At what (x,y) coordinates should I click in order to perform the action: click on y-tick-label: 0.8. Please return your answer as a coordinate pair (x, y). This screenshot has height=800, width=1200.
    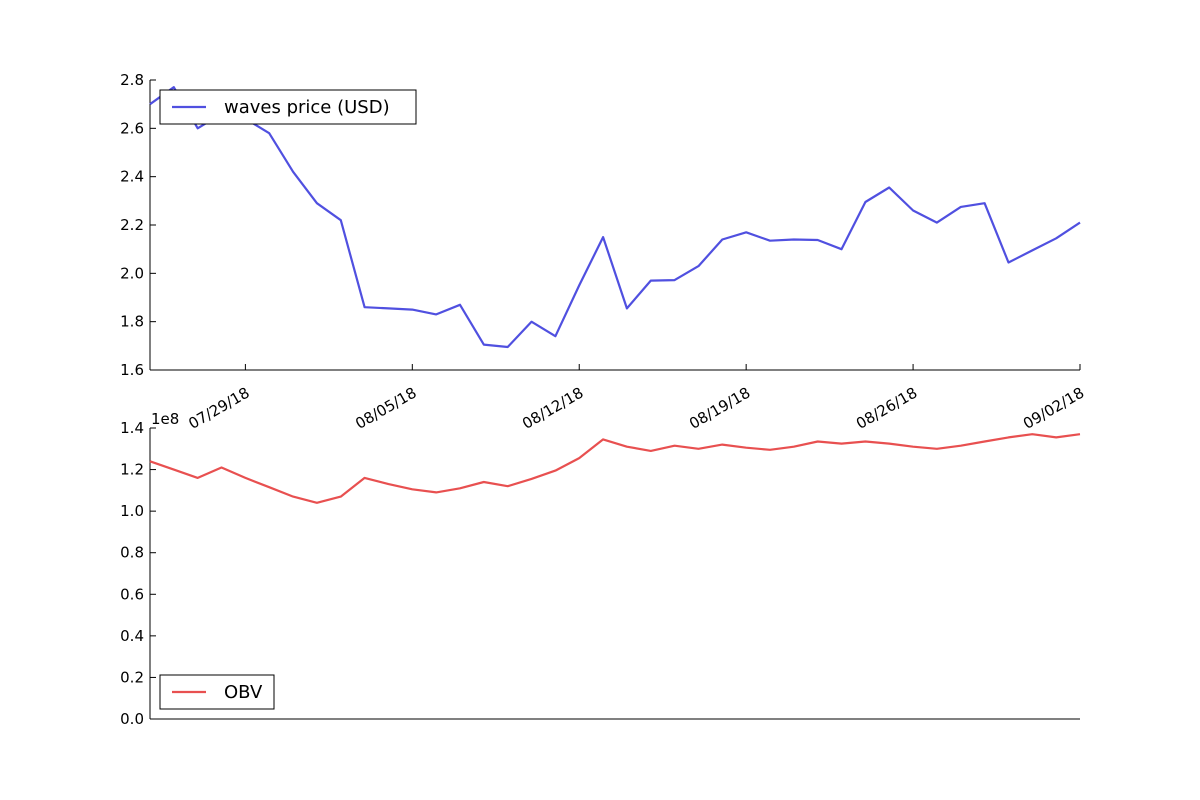
    Looking at the image, I should click on (132, 553).